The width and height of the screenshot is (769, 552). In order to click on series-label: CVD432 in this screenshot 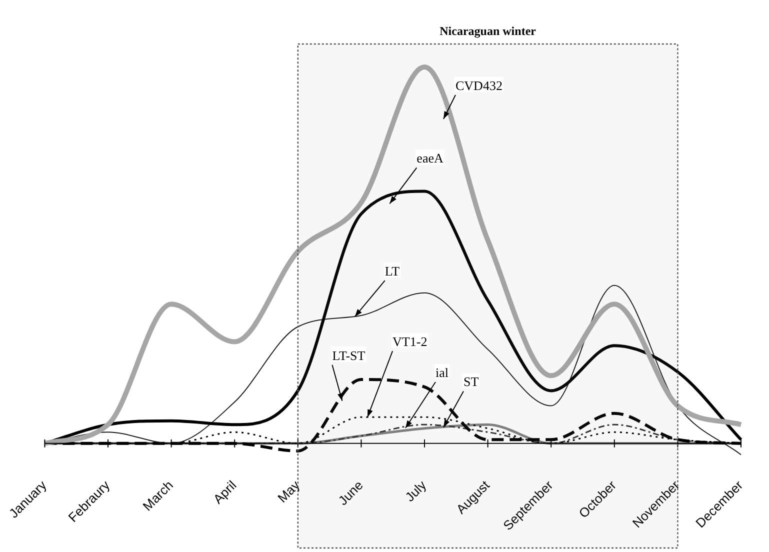, I will do `click(478, 85)`.